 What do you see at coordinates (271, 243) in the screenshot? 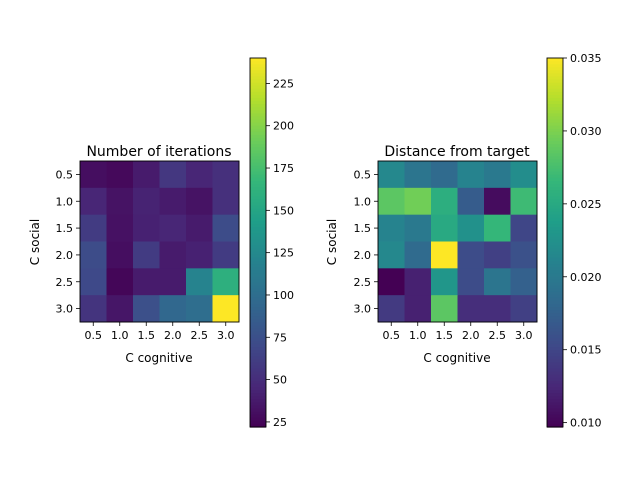
I see `colorbar: 25 50 75 100 125 150 175 200 225` at bounding box center [271, 243].